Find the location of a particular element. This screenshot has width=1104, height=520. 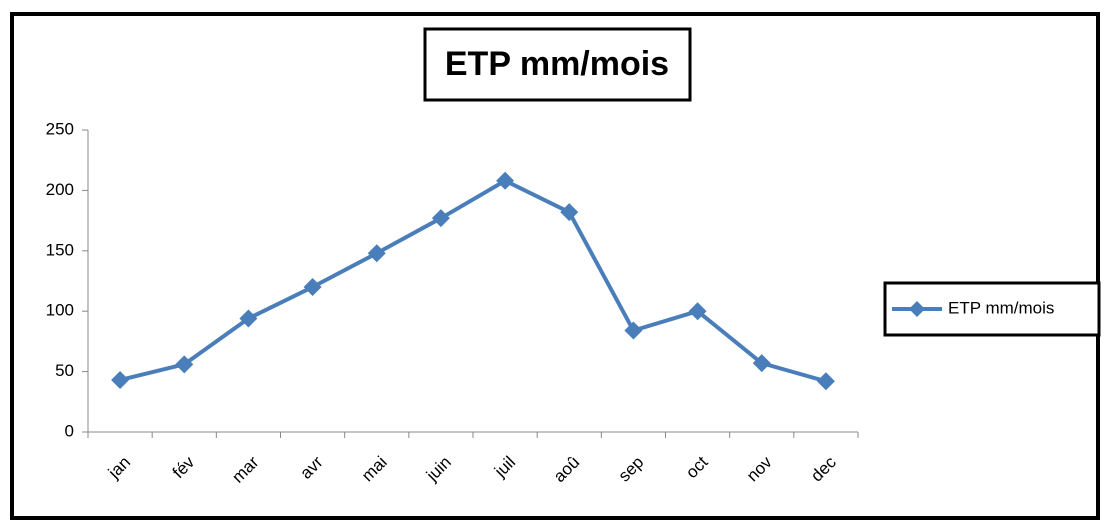

chart-title: ETP mm/mois is located at coordinates (557, 64).